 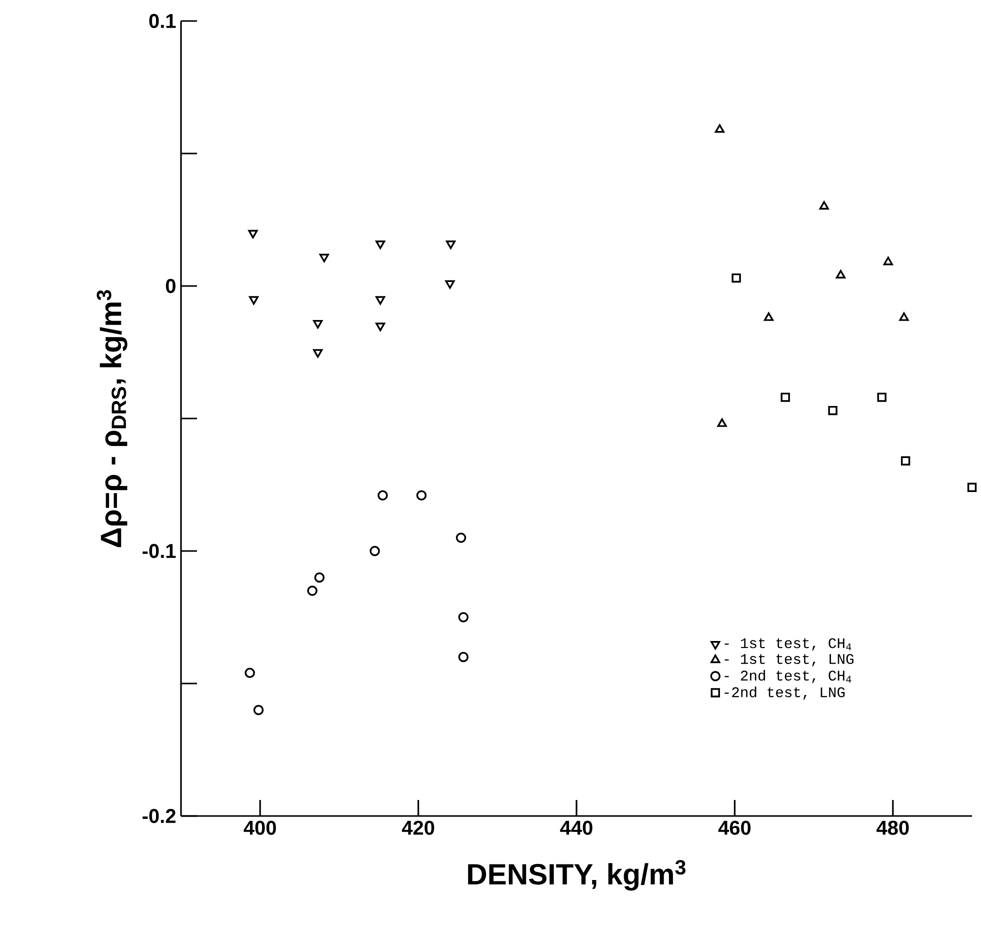 I want to click on x-axis-title: DENSITY, kg/m$^{3}$, so click(x=577, y=875).